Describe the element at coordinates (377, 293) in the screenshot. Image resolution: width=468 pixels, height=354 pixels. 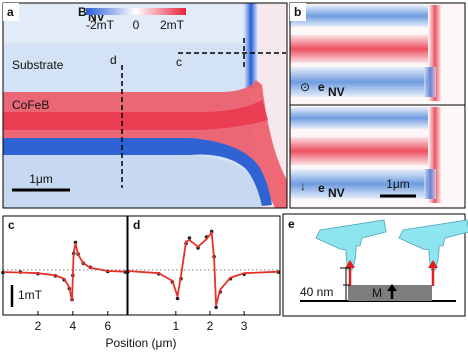
I see `label: M` at that location.